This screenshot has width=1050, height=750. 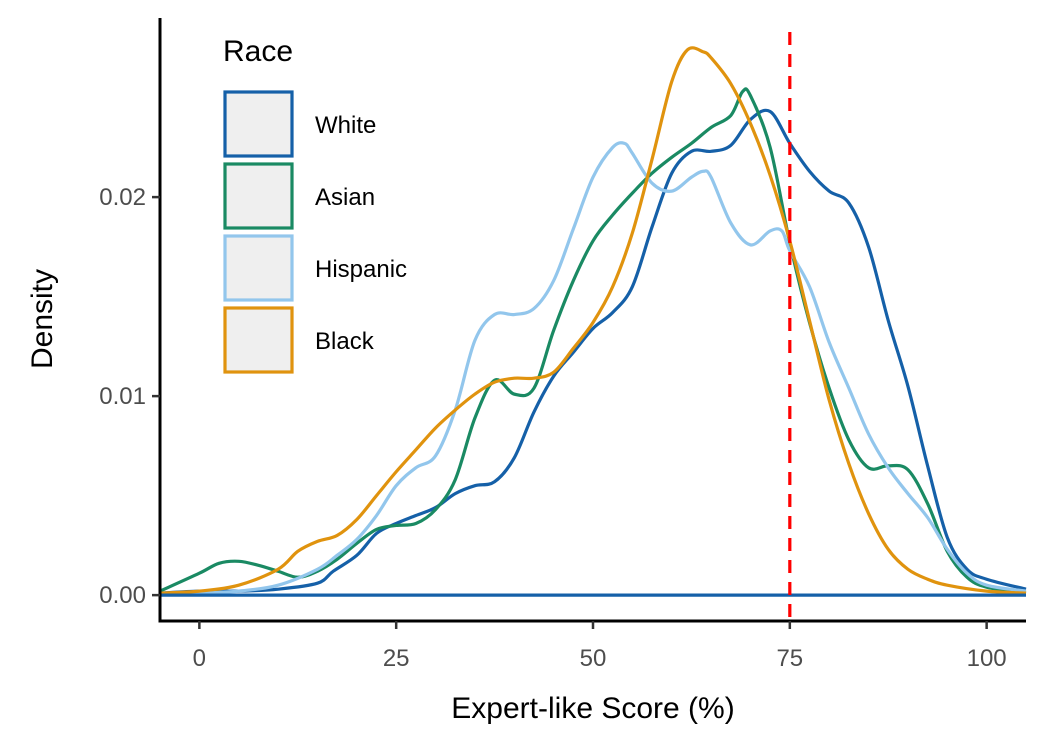 What do you see at coordinates (258, 196) in the screenshot?
I see `legend-key-asian` at bounding box center [258, 196].